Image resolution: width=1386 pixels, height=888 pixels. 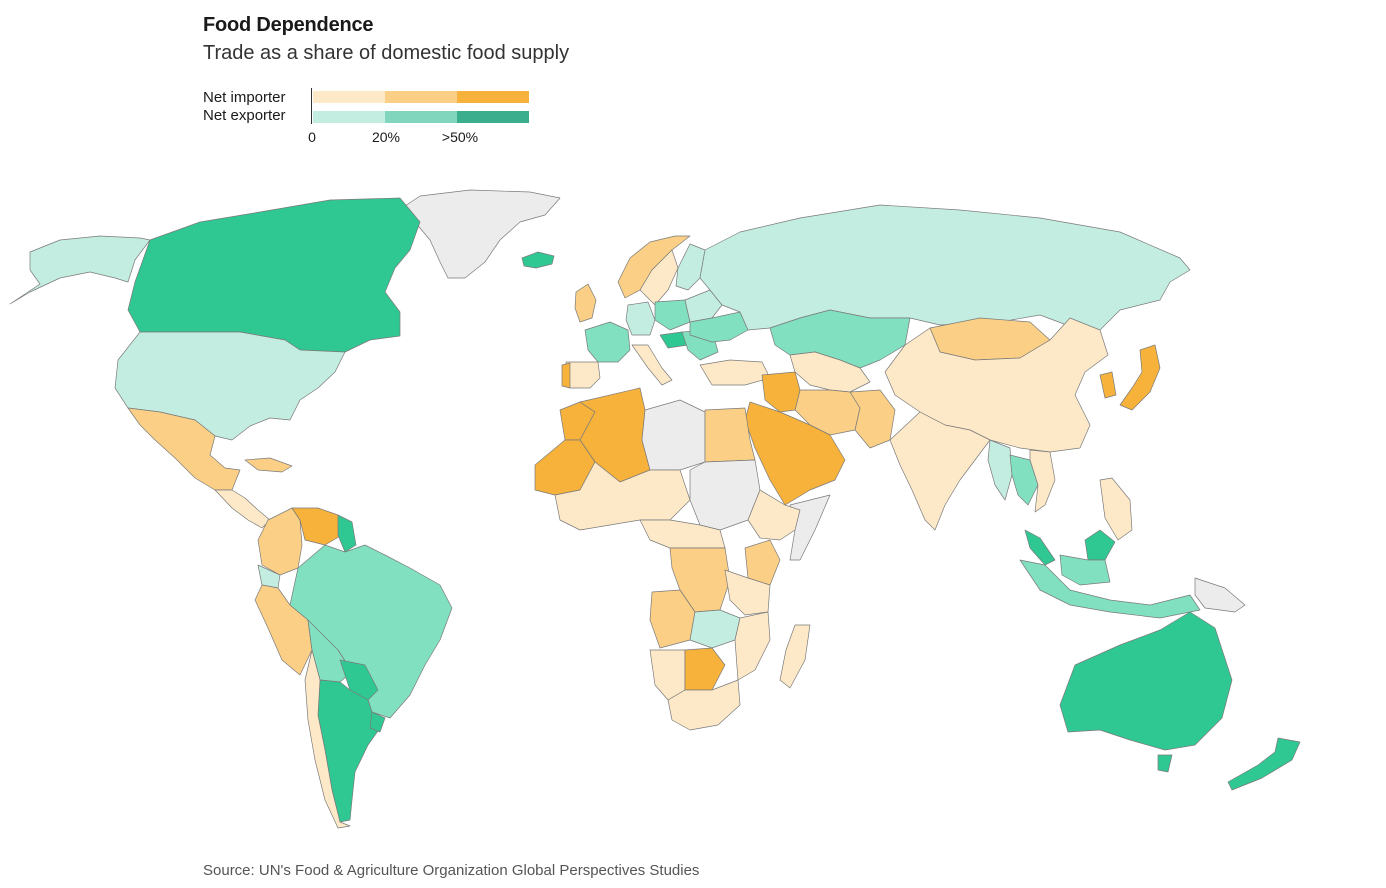 I want to click on uruguay, so click(x=377, y=722).